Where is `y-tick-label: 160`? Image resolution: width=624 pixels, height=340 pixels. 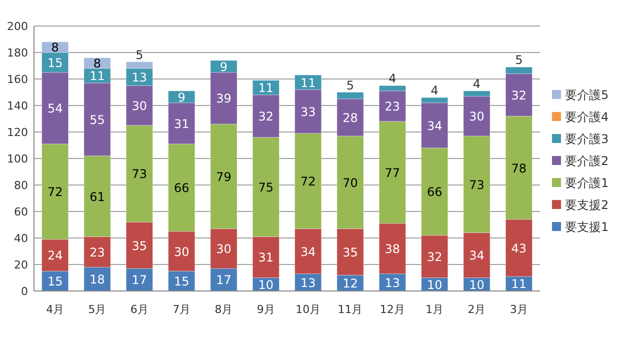
y-tick-label: 160 is located at coordinates (17, 79).